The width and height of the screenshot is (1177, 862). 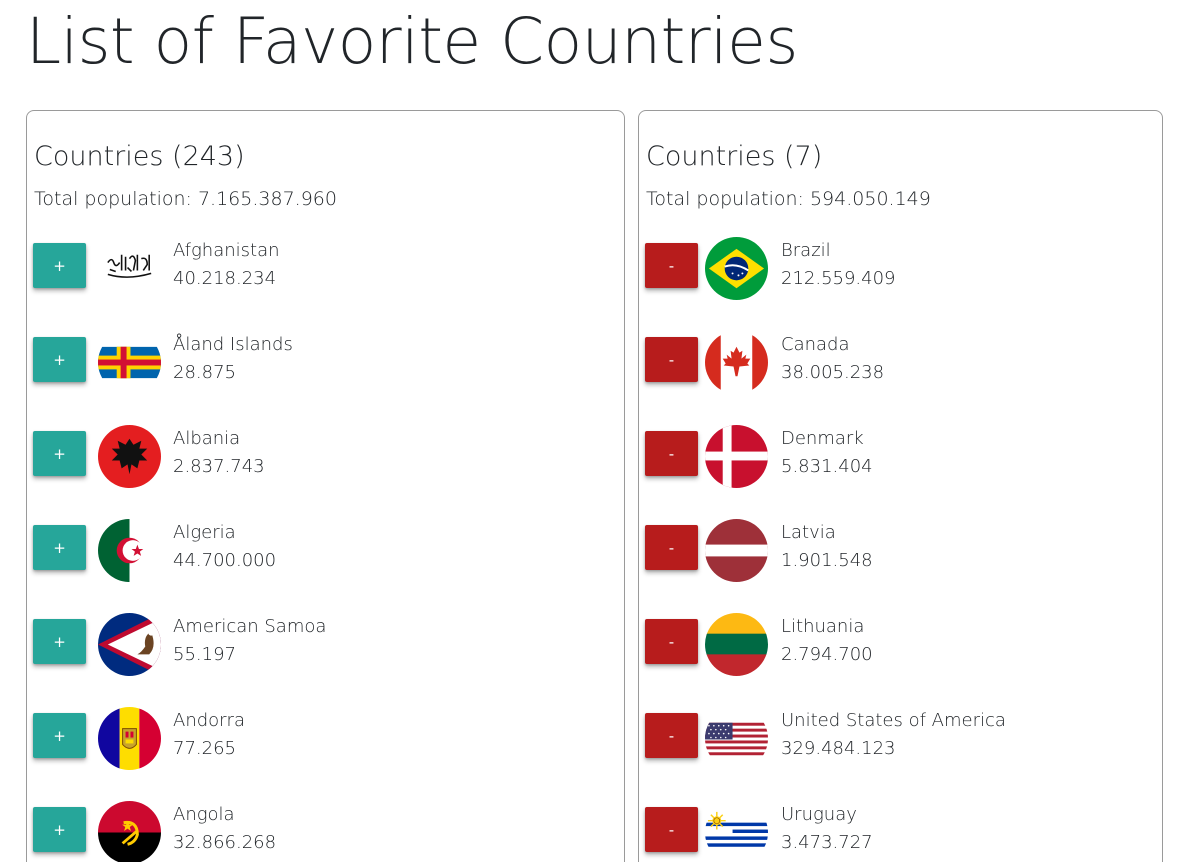 What do you see at coordinates (736, 362) in the screenshot?
I see `canada-flag-icon` at bounding box center [736, 362].